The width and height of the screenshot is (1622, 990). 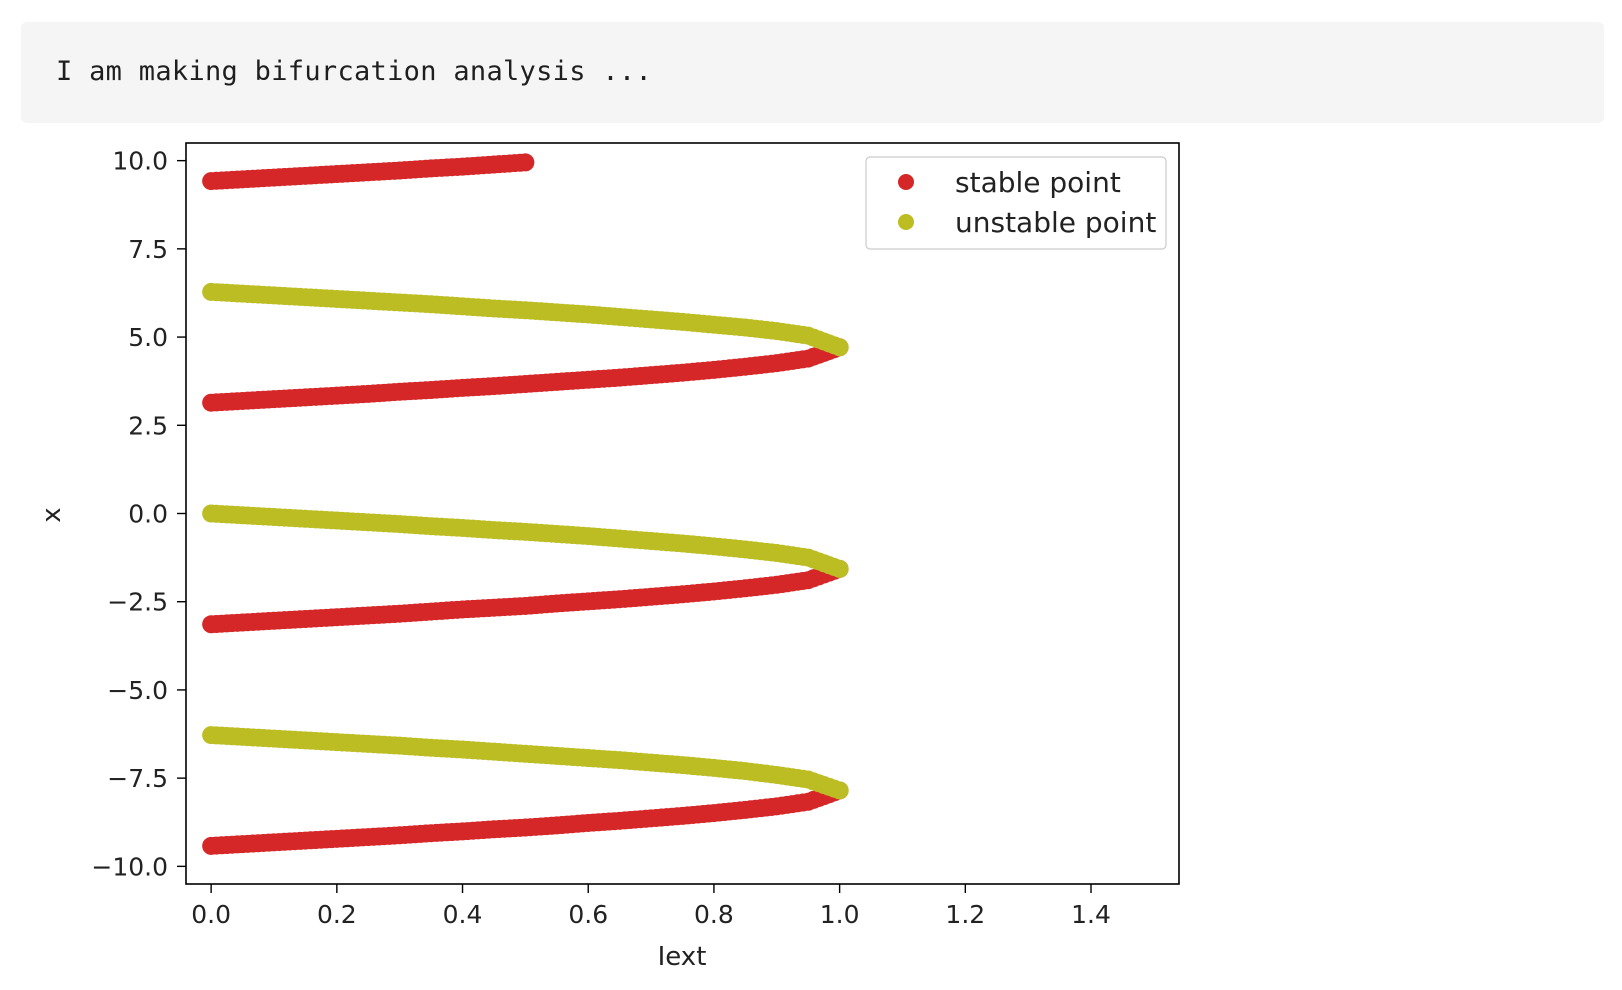 What do you see at coordinates (1055, 222) in the screenshot?
I see `legend-label-unstable: unstable point` at bounding box center [1055, 222].